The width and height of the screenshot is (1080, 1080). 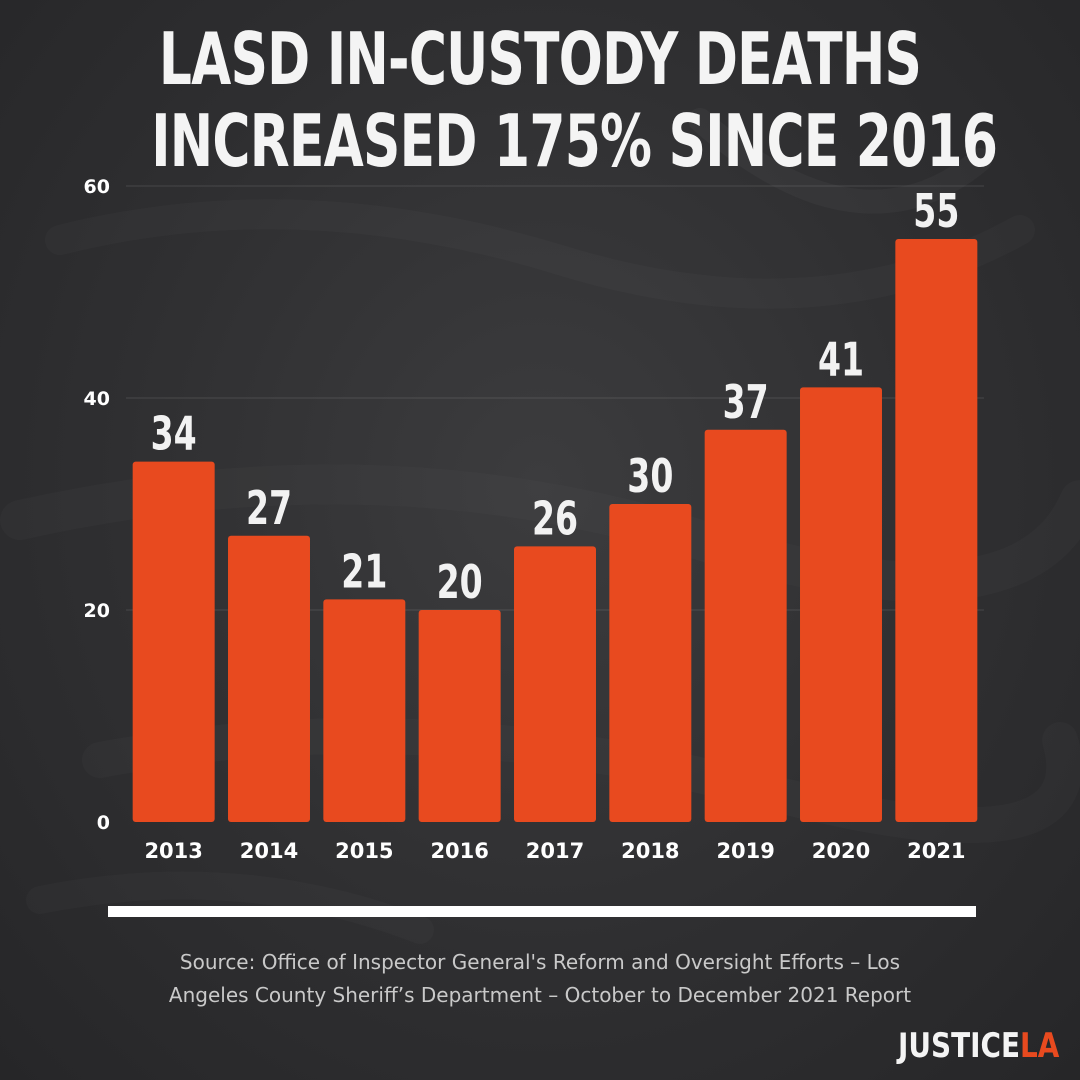 What do you see at coordinates (574, 141) in the screenshot?
I see `title-line-2: INCREASED 175% SINCE 2016` at bounding box center [574, 141].